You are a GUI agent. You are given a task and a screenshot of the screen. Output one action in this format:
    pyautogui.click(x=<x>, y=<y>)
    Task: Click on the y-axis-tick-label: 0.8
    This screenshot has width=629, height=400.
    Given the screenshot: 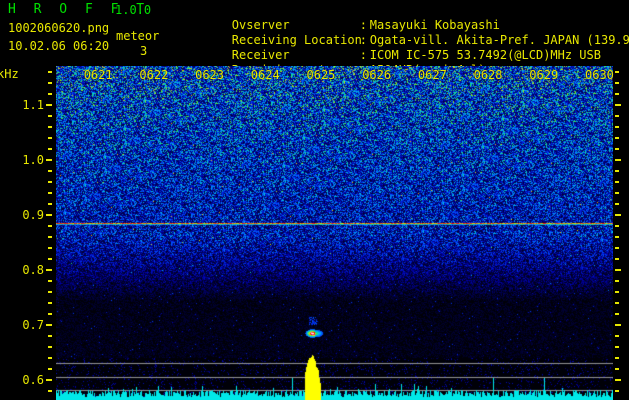 What is the action you would take?
    pyautogui.click(x=33, y=269)
    